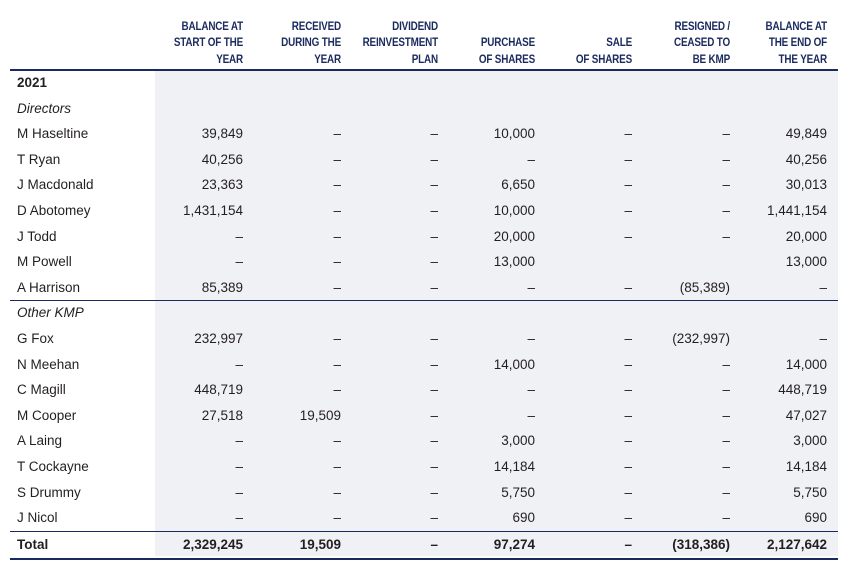 The width and height of the screenshot is (853, 582). What do you see at coordinates (518, 441) in the screenshot?
I see `cell-purchase: 3,000` at bounding box center [518, 441].